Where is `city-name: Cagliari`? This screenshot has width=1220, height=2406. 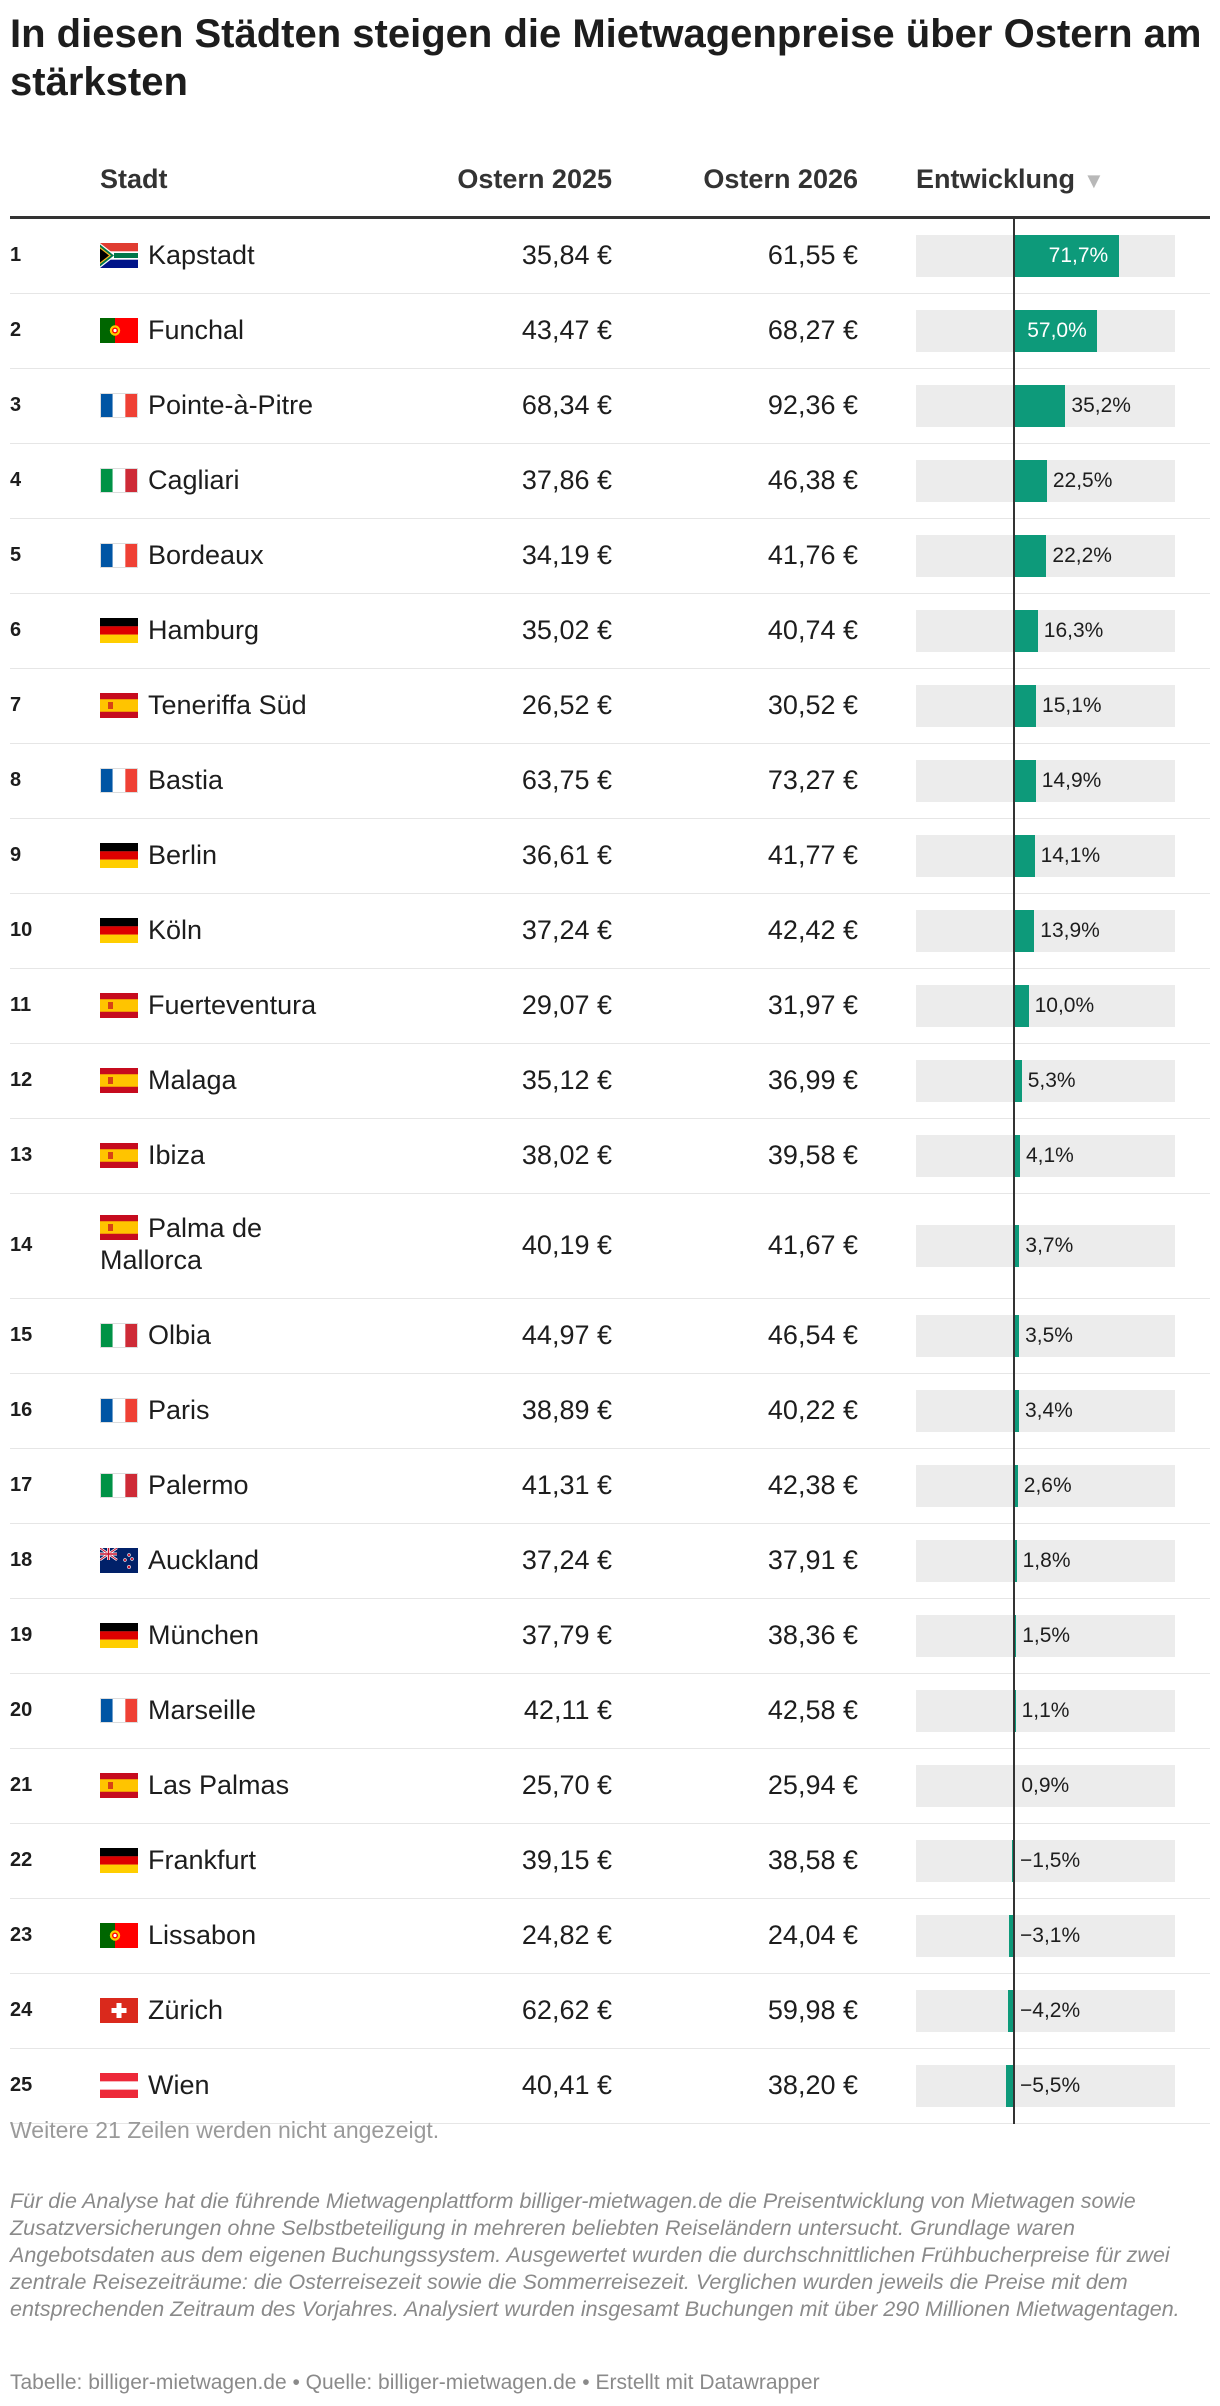 city-name: Cagliari is located at coordinates (194, 480).